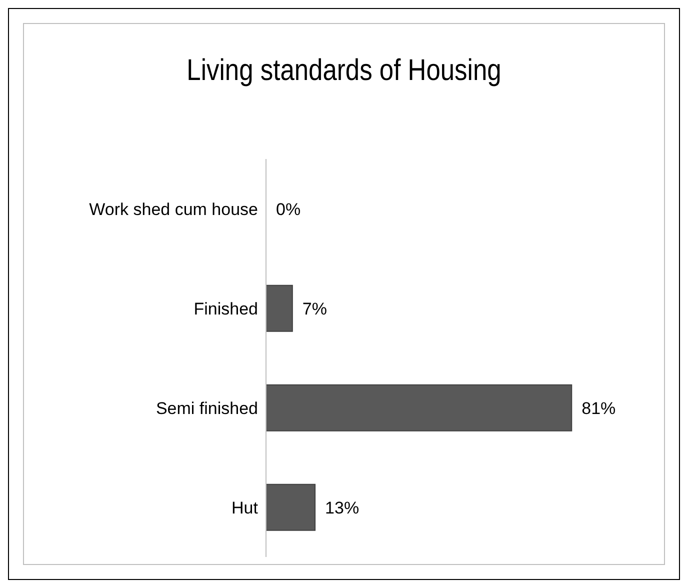  I want to click on data-label: 81%, so click(599, 408).